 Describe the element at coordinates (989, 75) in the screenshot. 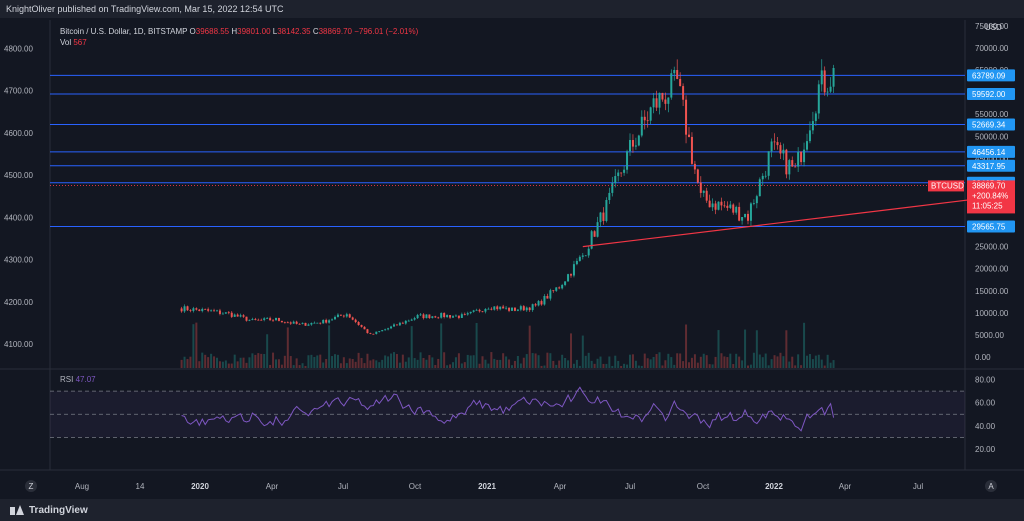

I see `level-badge-label: 63789.09` at that location.